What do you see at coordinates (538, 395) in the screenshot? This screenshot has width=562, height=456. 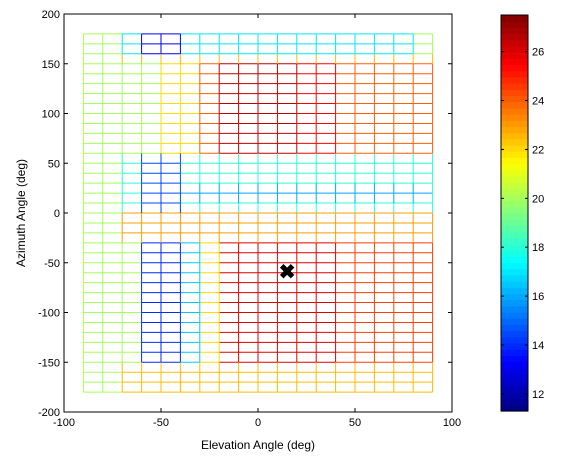 I see `colorbar-tick-label: 12` at bounding box center [538, 395].